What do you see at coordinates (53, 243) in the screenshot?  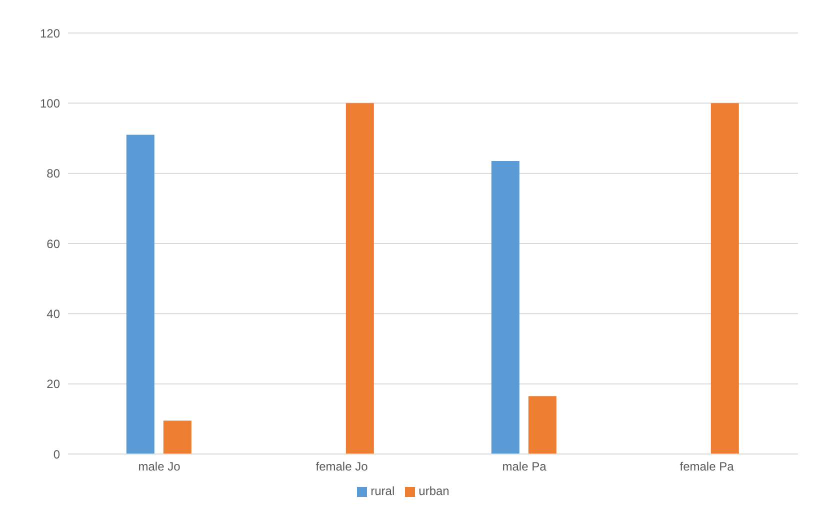 I see `y-tick-label: 60` at bounding box center [53, 243].